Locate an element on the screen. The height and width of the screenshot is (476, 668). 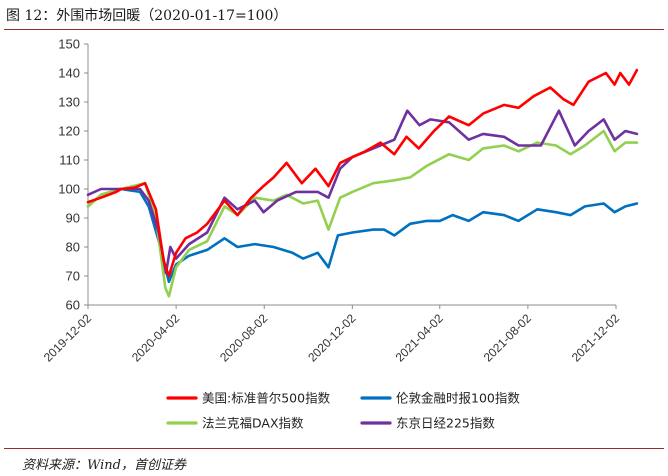
x-tick-label: 2021-04-02 is located at coordinates (420, 338).